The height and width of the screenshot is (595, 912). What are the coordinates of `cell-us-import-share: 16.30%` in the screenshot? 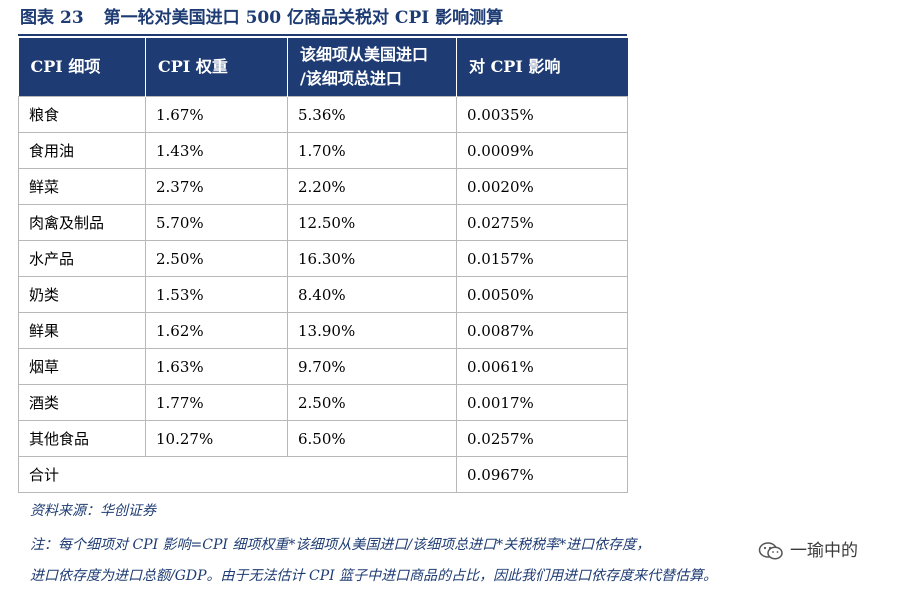 It's located at (372, 258).